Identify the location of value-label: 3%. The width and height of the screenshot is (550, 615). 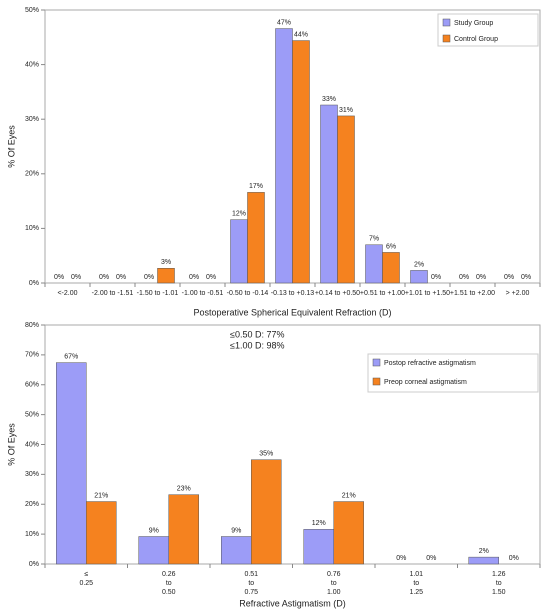
(166, 262).